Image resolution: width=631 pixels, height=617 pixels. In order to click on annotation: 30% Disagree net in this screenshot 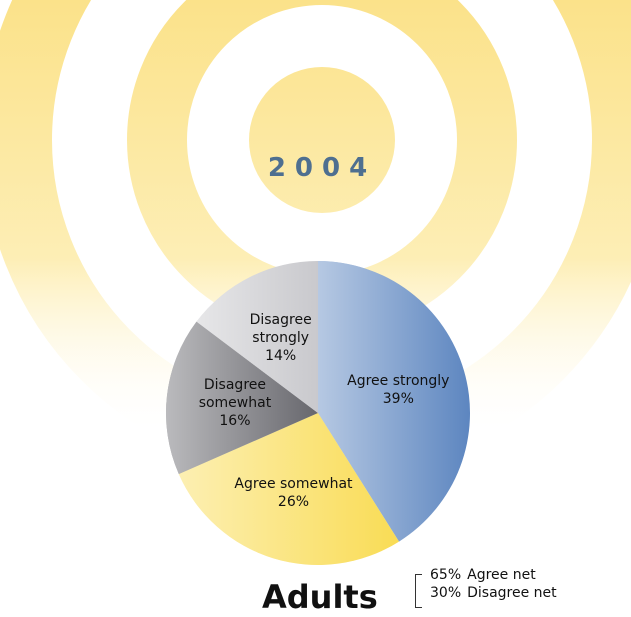, I will do `click(493, 593)`.